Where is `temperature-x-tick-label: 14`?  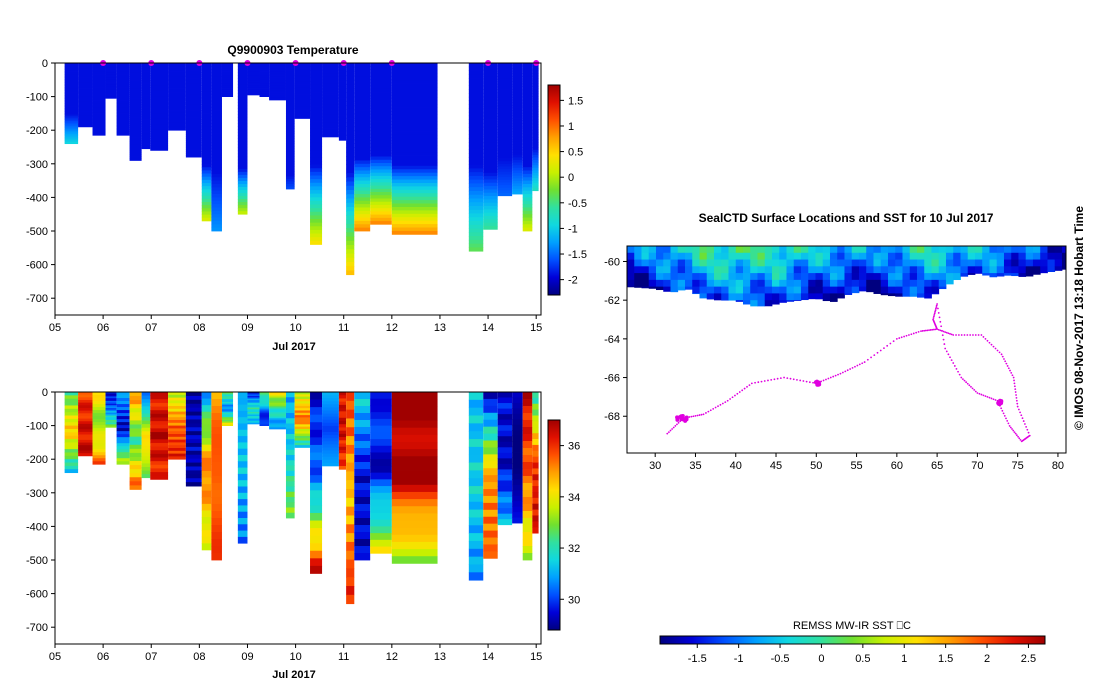 temperature-x-tick-label: 14 is located at coordinates (488, 328).